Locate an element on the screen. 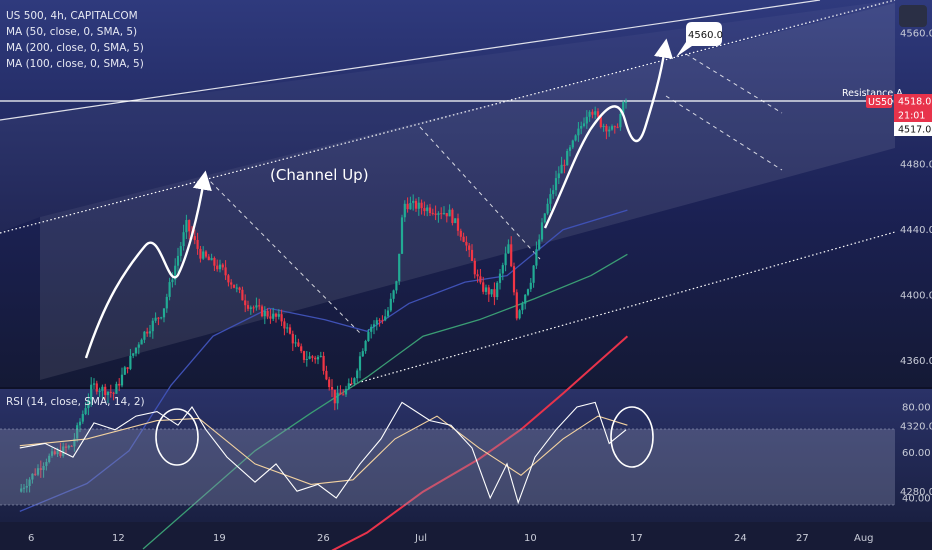 Image resolution: width=932 pixels, height=550 pixels. rsi-layer is located at coordinates (323, 453).